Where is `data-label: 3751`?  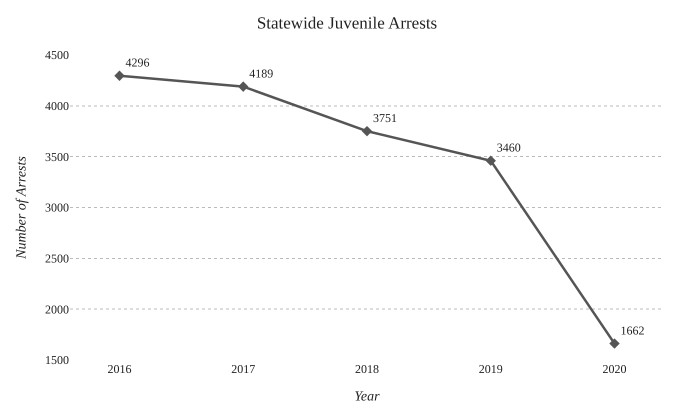
data-label: 3751 is located at coordinates (385, 118).